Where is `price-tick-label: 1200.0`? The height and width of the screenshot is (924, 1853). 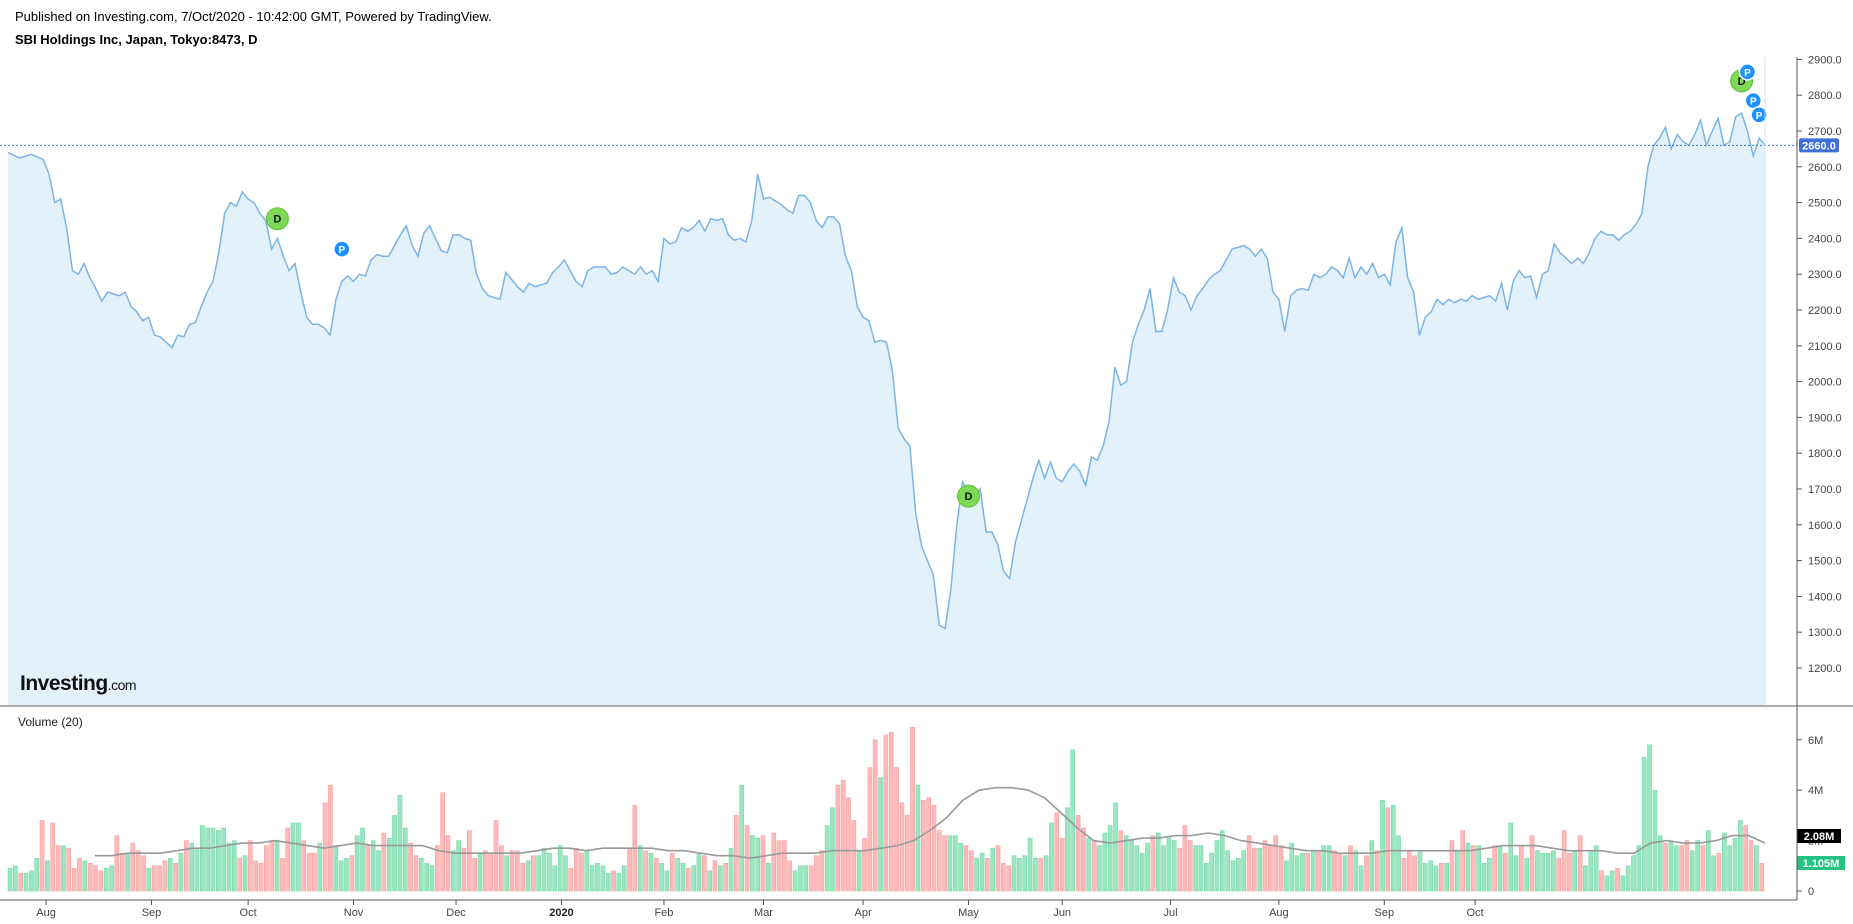
price-tick-label: 1200.0 is located at coordinates (1825, 669).